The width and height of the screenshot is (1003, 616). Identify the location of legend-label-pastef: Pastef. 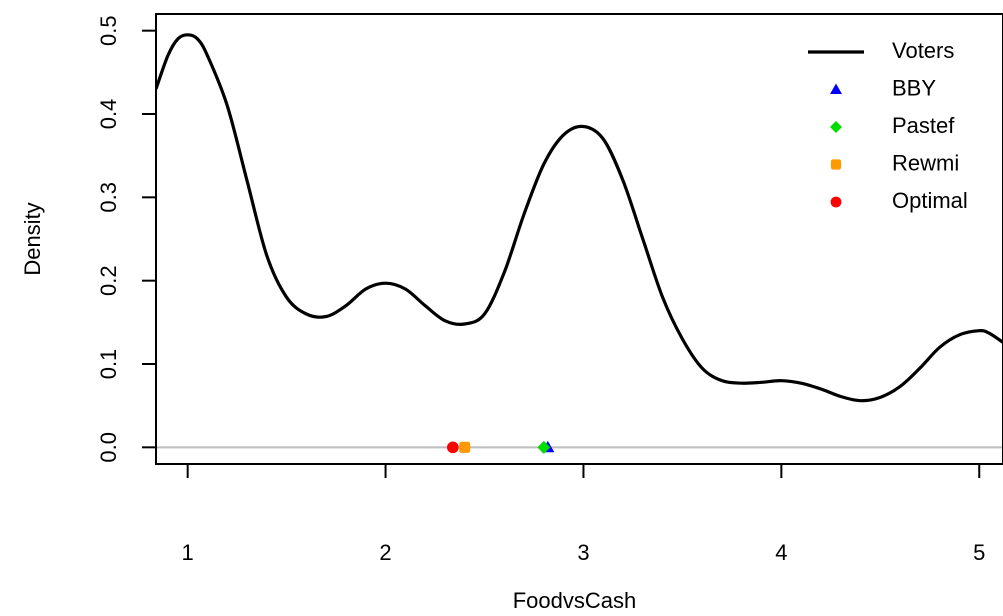
(923, 125).